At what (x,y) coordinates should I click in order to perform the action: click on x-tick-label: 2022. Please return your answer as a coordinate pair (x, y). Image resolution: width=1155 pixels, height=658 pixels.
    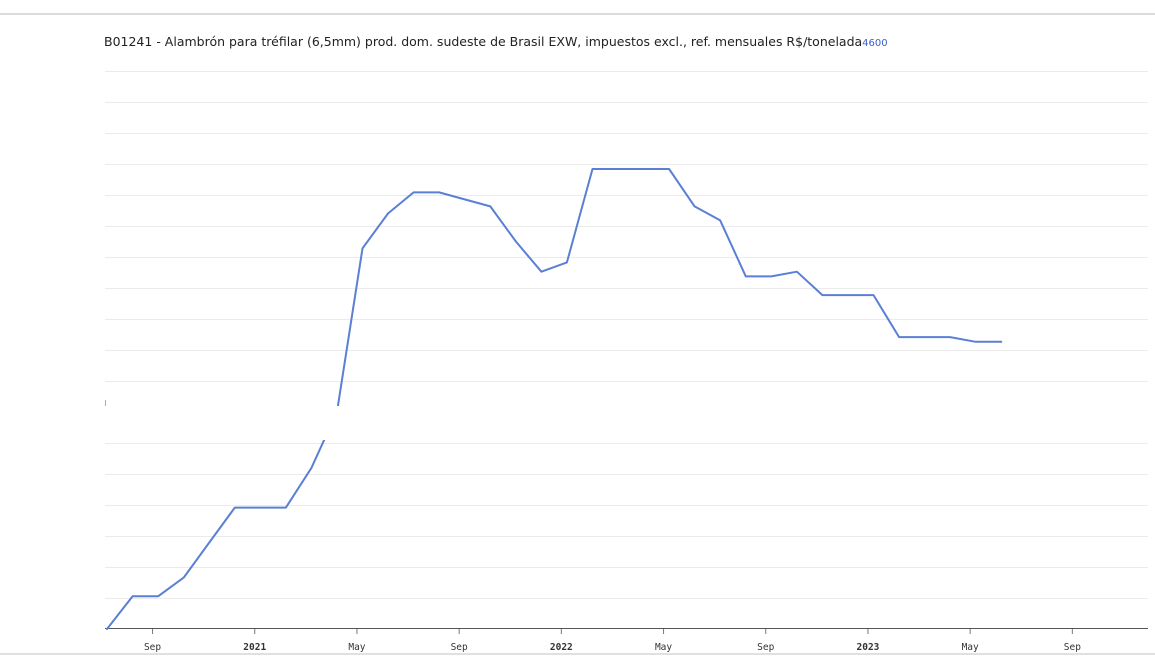
    Looking at the image, I should click on (561, 647).